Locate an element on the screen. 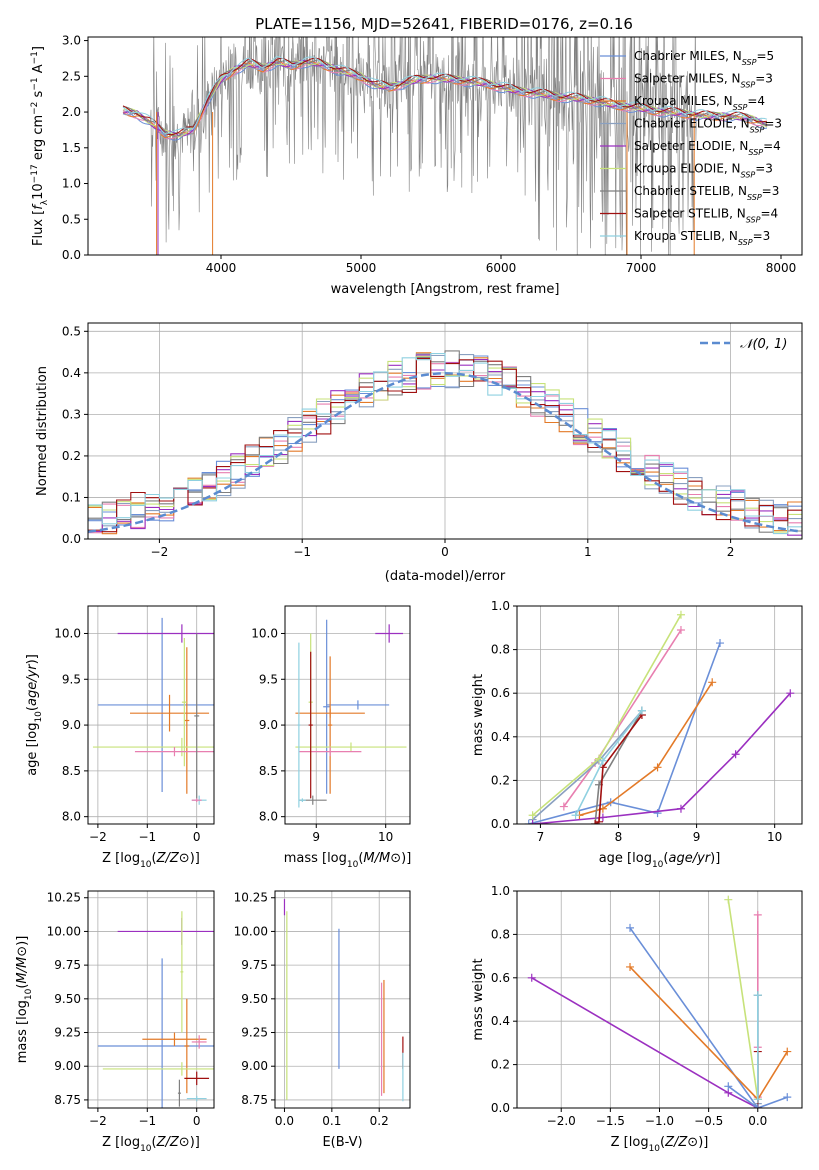  legend-suffix: =5 is located at coordinates (765, 56).